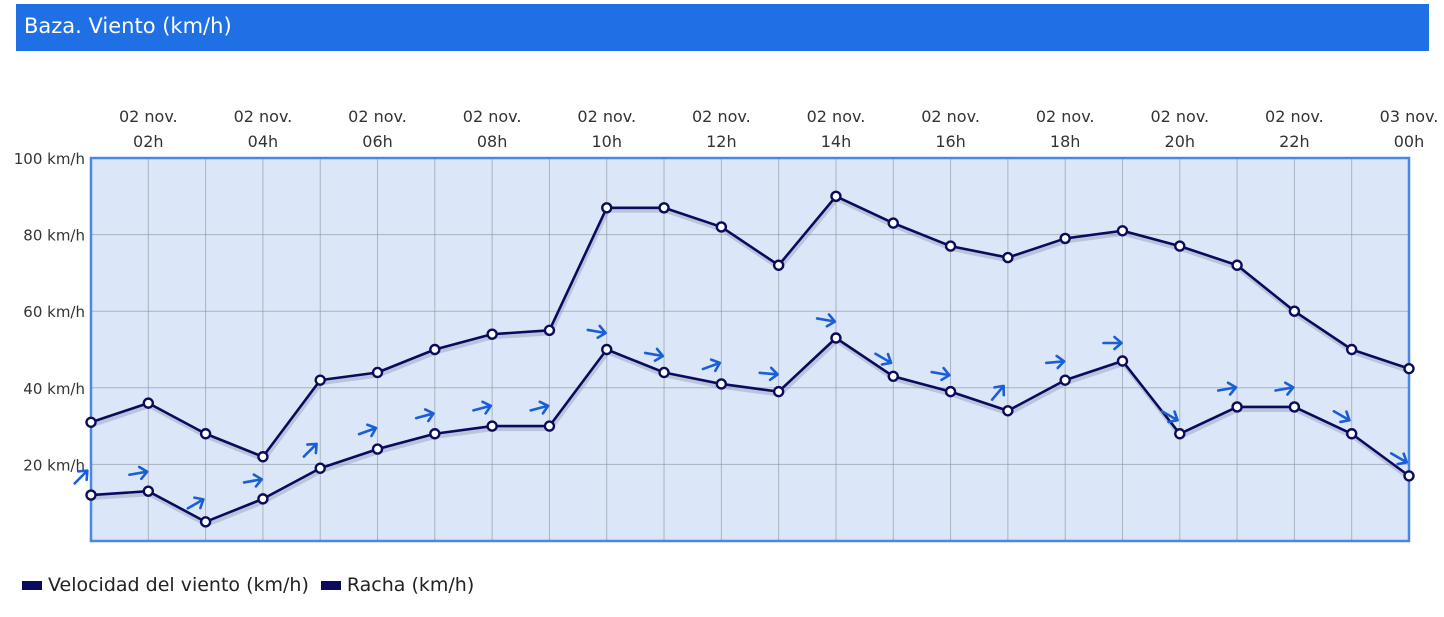 The height and width of the screenshot is (617, 1444). I want to click on legend-item-velocidad: Velocidad del viento (km/h), so click(165, 585).